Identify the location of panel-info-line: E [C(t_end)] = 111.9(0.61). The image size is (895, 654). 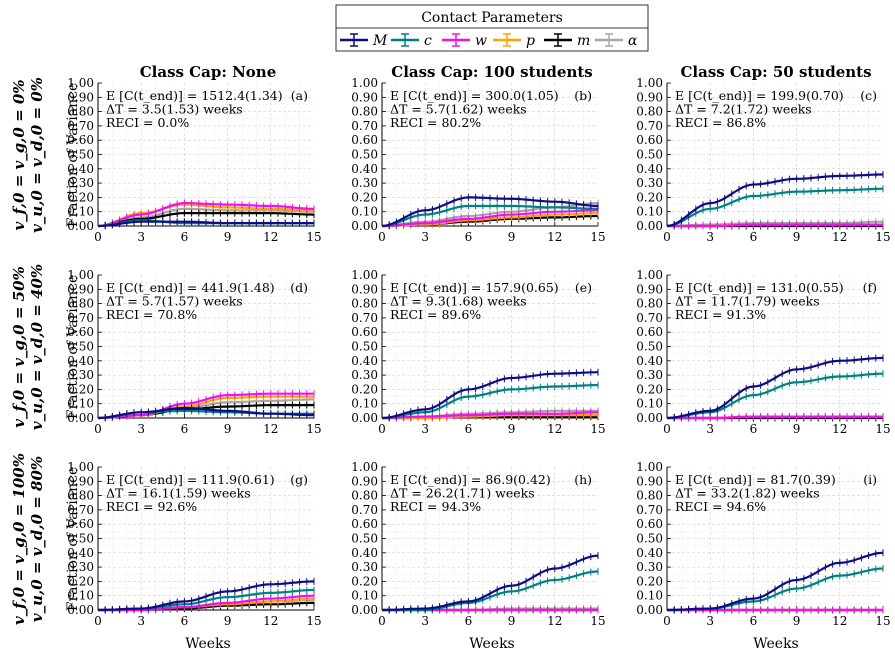
(190, 479).